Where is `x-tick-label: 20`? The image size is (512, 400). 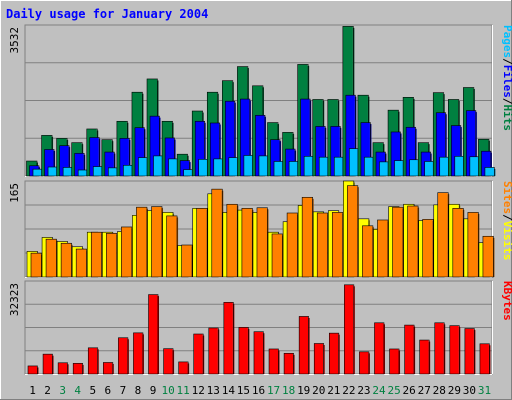
x-tick-label: 20 is located at coordinates (318, 390).